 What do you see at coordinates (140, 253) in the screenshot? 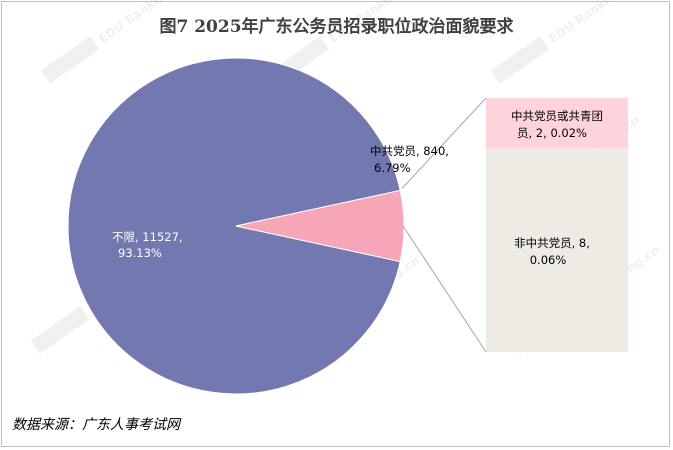
I see `data-label-buxian-percent: 93.13%` at bounding box center [140, 253].